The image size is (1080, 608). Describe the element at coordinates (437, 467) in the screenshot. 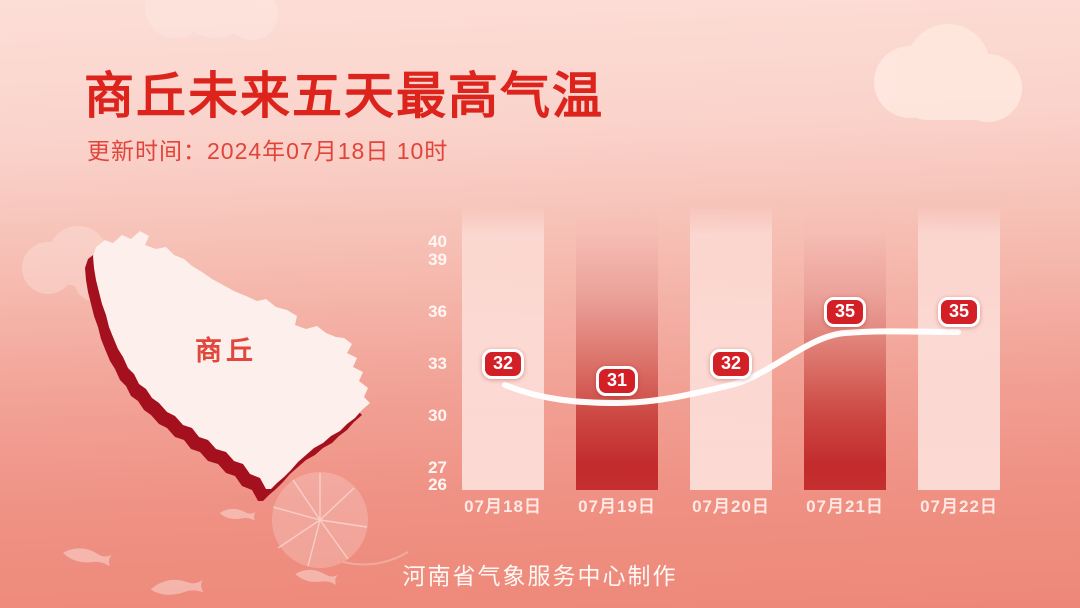

I see `y-axis-tick: 27` at that location.